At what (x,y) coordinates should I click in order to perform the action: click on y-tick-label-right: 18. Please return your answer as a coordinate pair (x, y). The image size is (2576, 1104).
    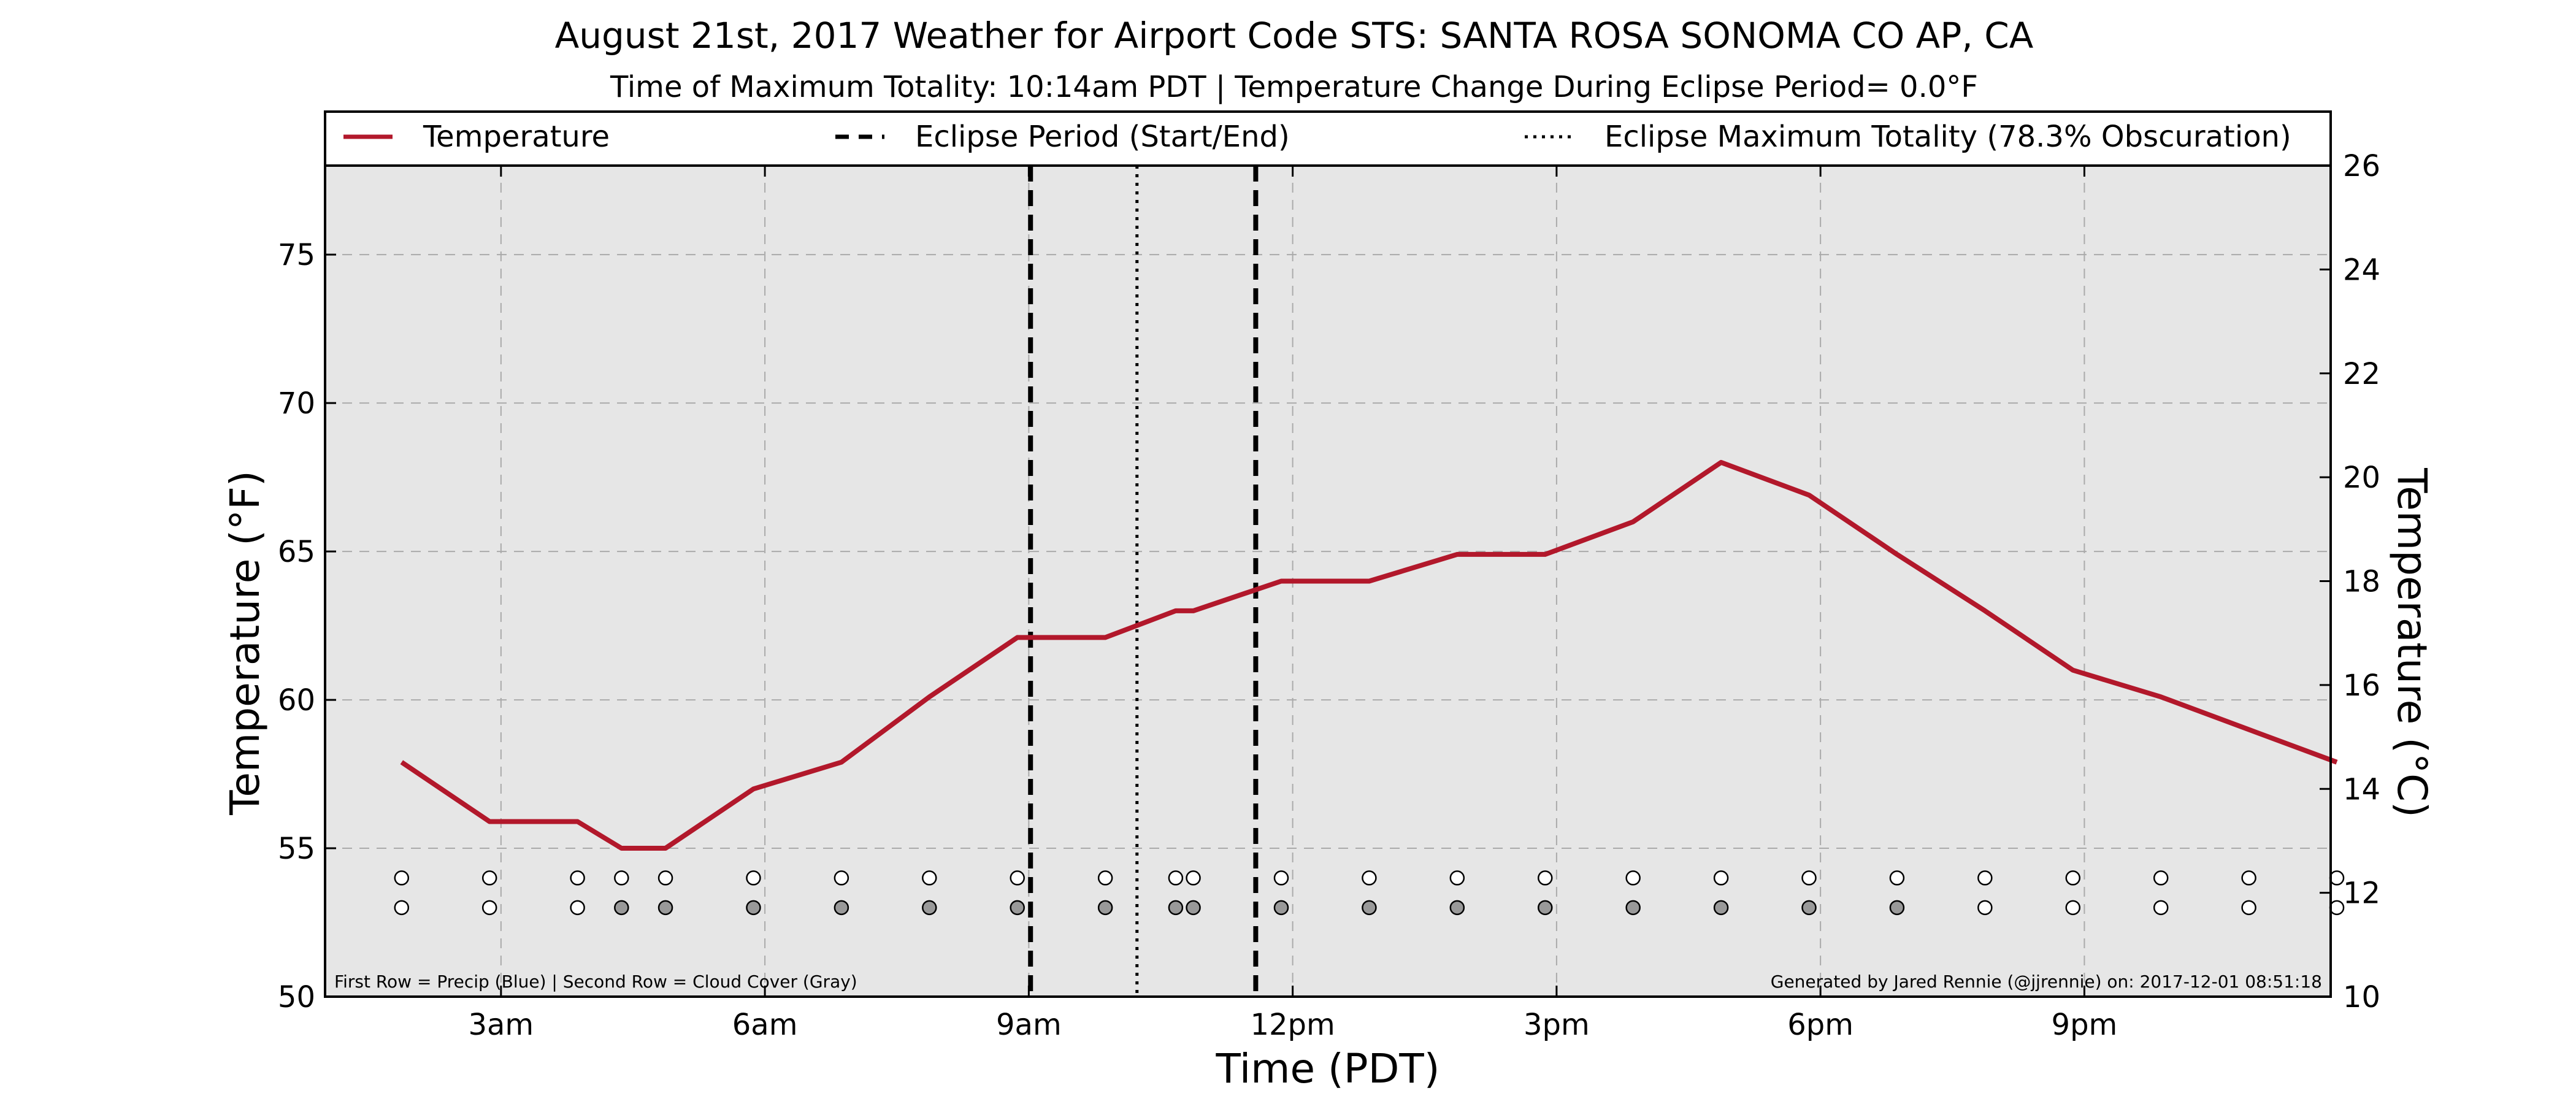
    Looking at the image, I should click on (2361, 582).